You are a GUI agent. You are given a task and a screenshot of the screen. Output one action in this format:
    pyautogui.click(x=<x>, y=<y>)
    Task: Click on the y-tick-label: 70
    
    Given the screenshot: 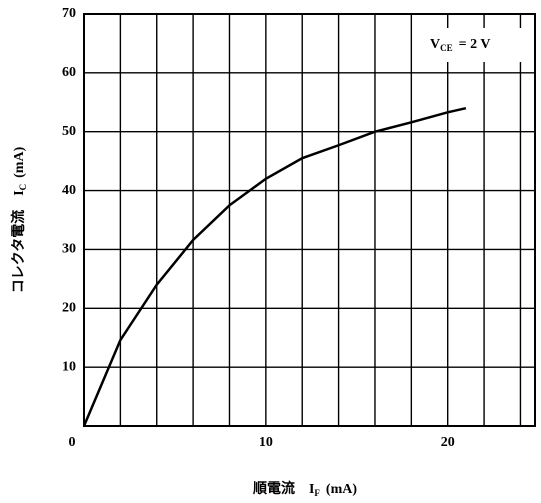 What is the action you would take?
    pyautogui.click(x=69, y=13)
    